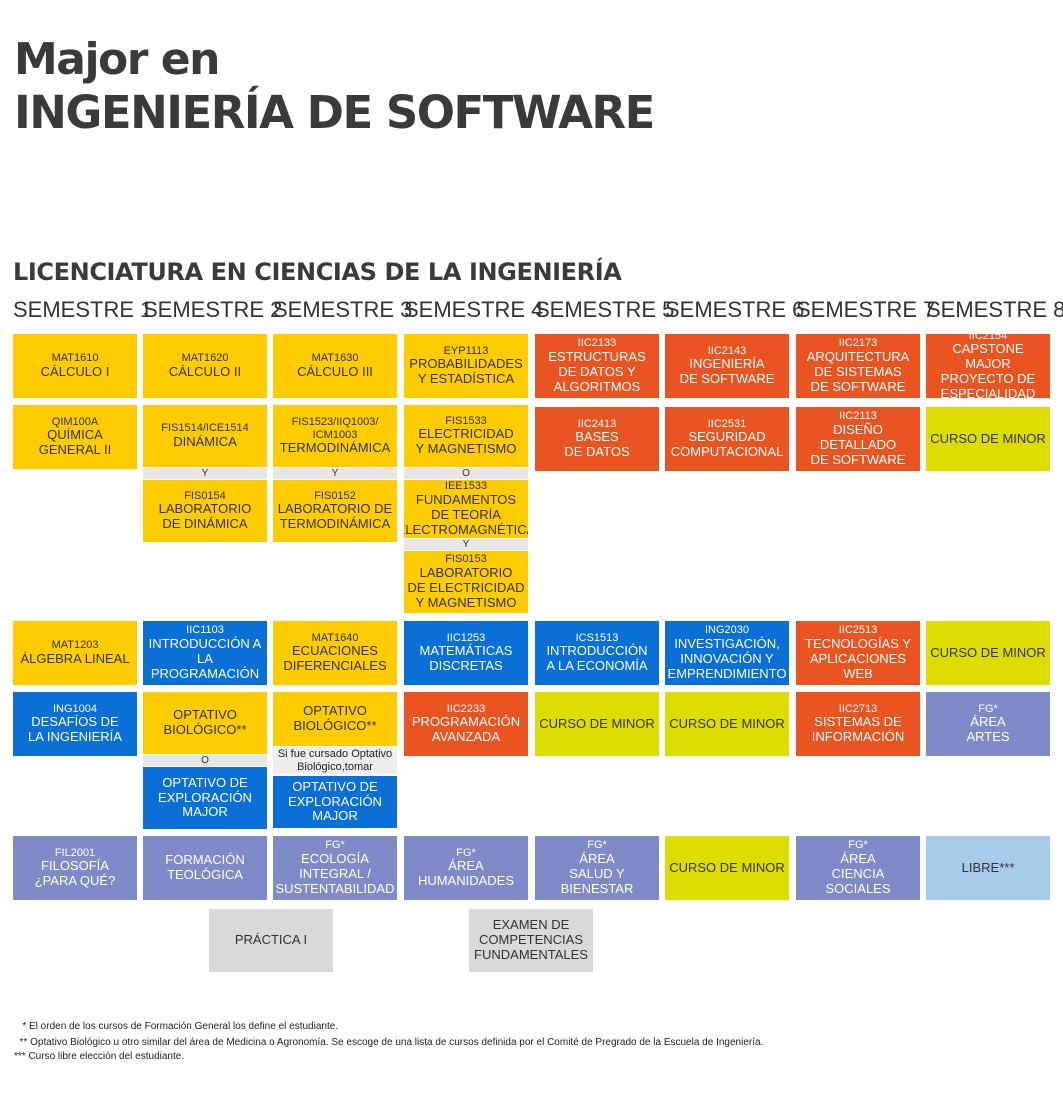  Describe the element at coordinates (466, 420) in the screenshot. I see `course-code: FIS1533` at that location.